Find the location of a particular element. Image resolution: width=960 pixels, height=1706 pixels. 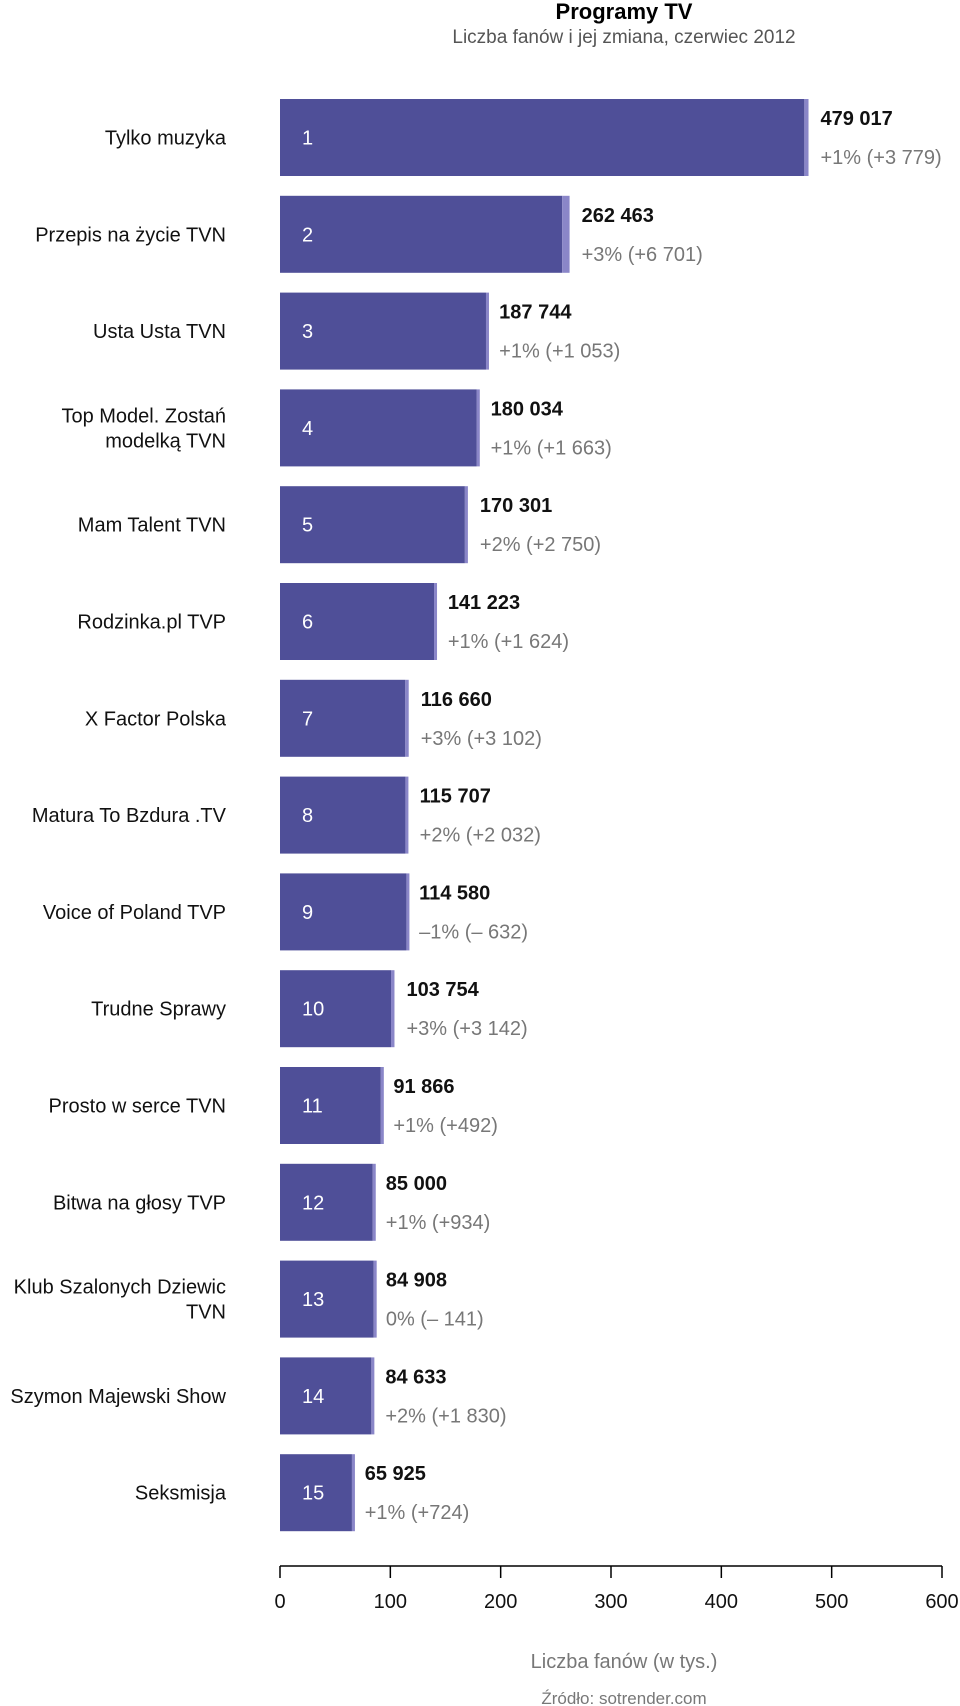

change-label: +3% (+3 102) is located at coordinates (481, 739).